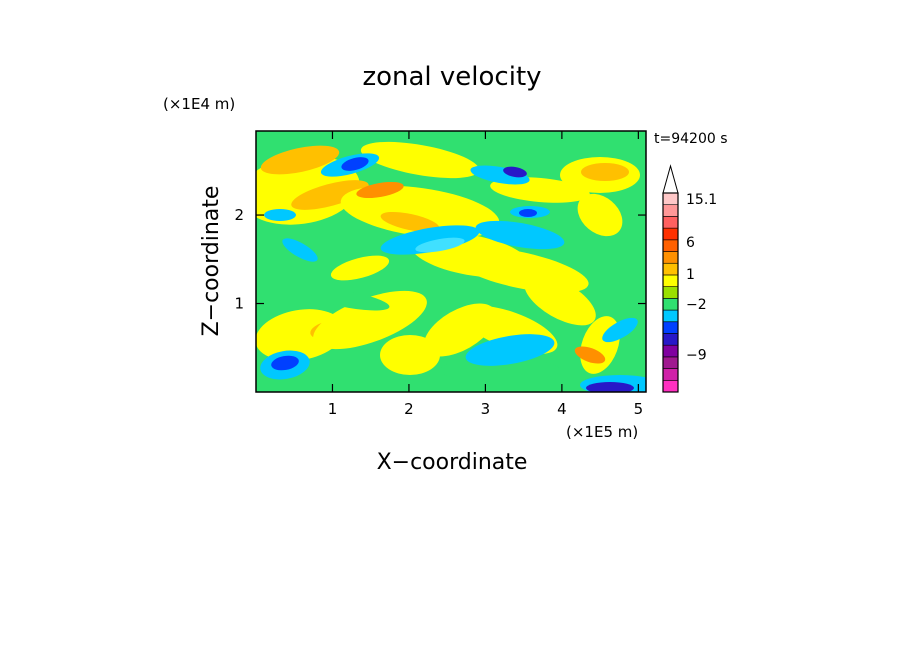 The height and width of the screenshot is (654, 904). Describe the element at coordinates (451, 77) in the screenshot. I see `chart-title: zonal velocity` at that location.